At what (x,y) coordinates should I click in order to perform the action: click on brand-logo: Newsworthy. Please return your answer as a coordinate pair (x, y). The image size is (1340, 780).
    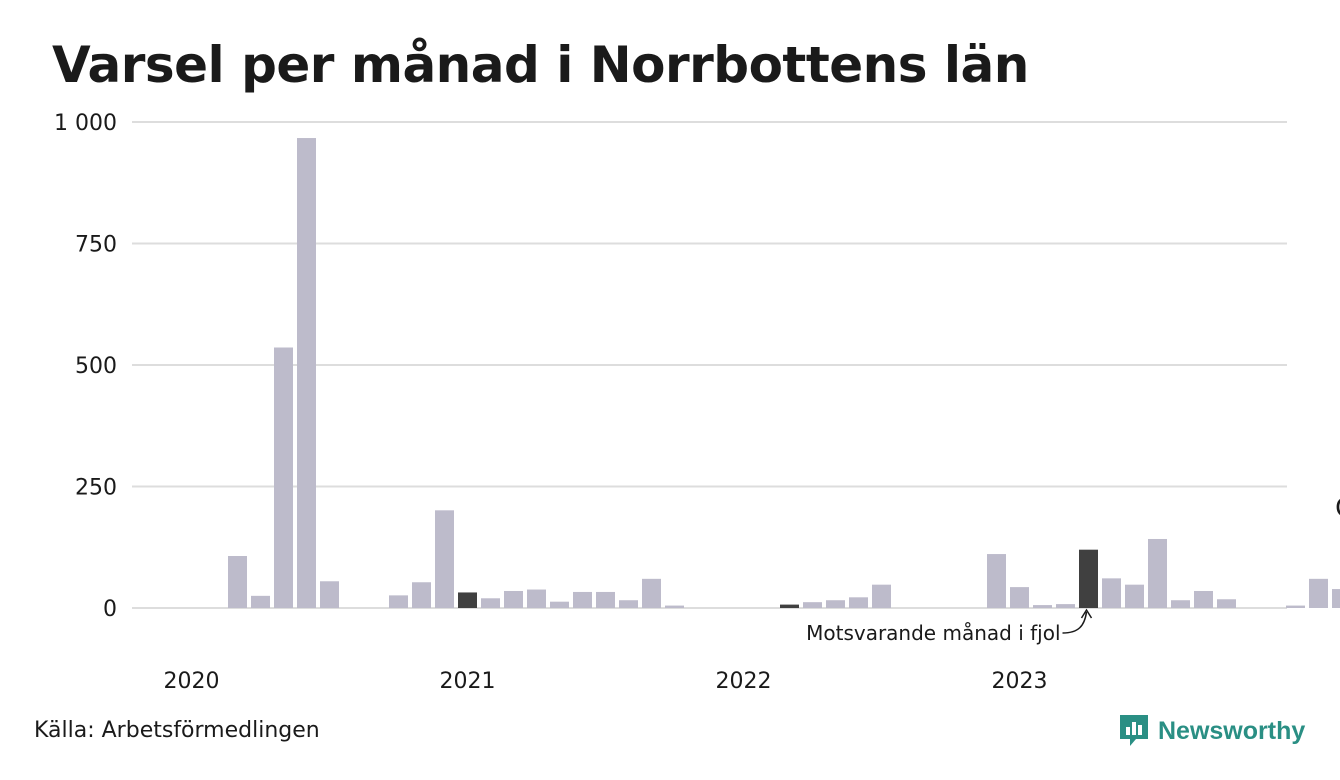
    Looking at the image, I should click on (1211, 731).